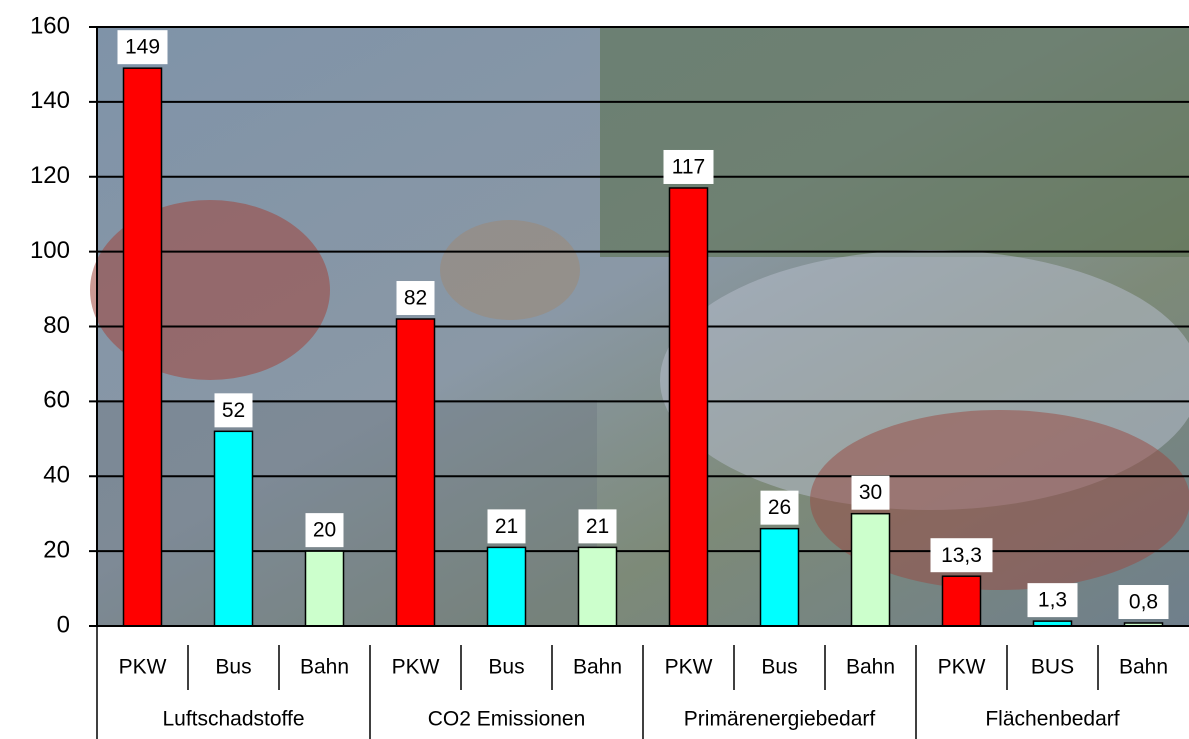 The height and width of the screenshot is (739, 1189). What do you see at coordinates (50, 175) in the screenshot?
I see `y-tick-label: 120` at bounding box center [50, 175].